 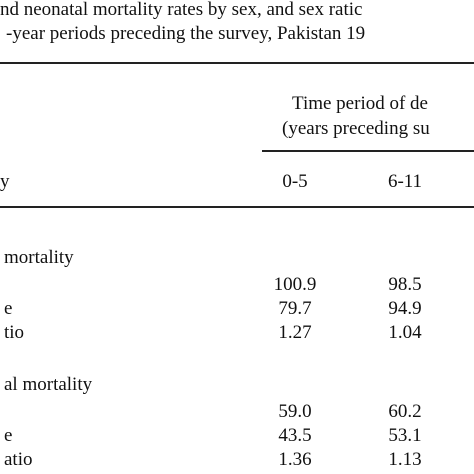 What do you see at coordinates (295, 181) in the screenshot?
I see `column-header: 0-5` at bounding box center [295, 181].